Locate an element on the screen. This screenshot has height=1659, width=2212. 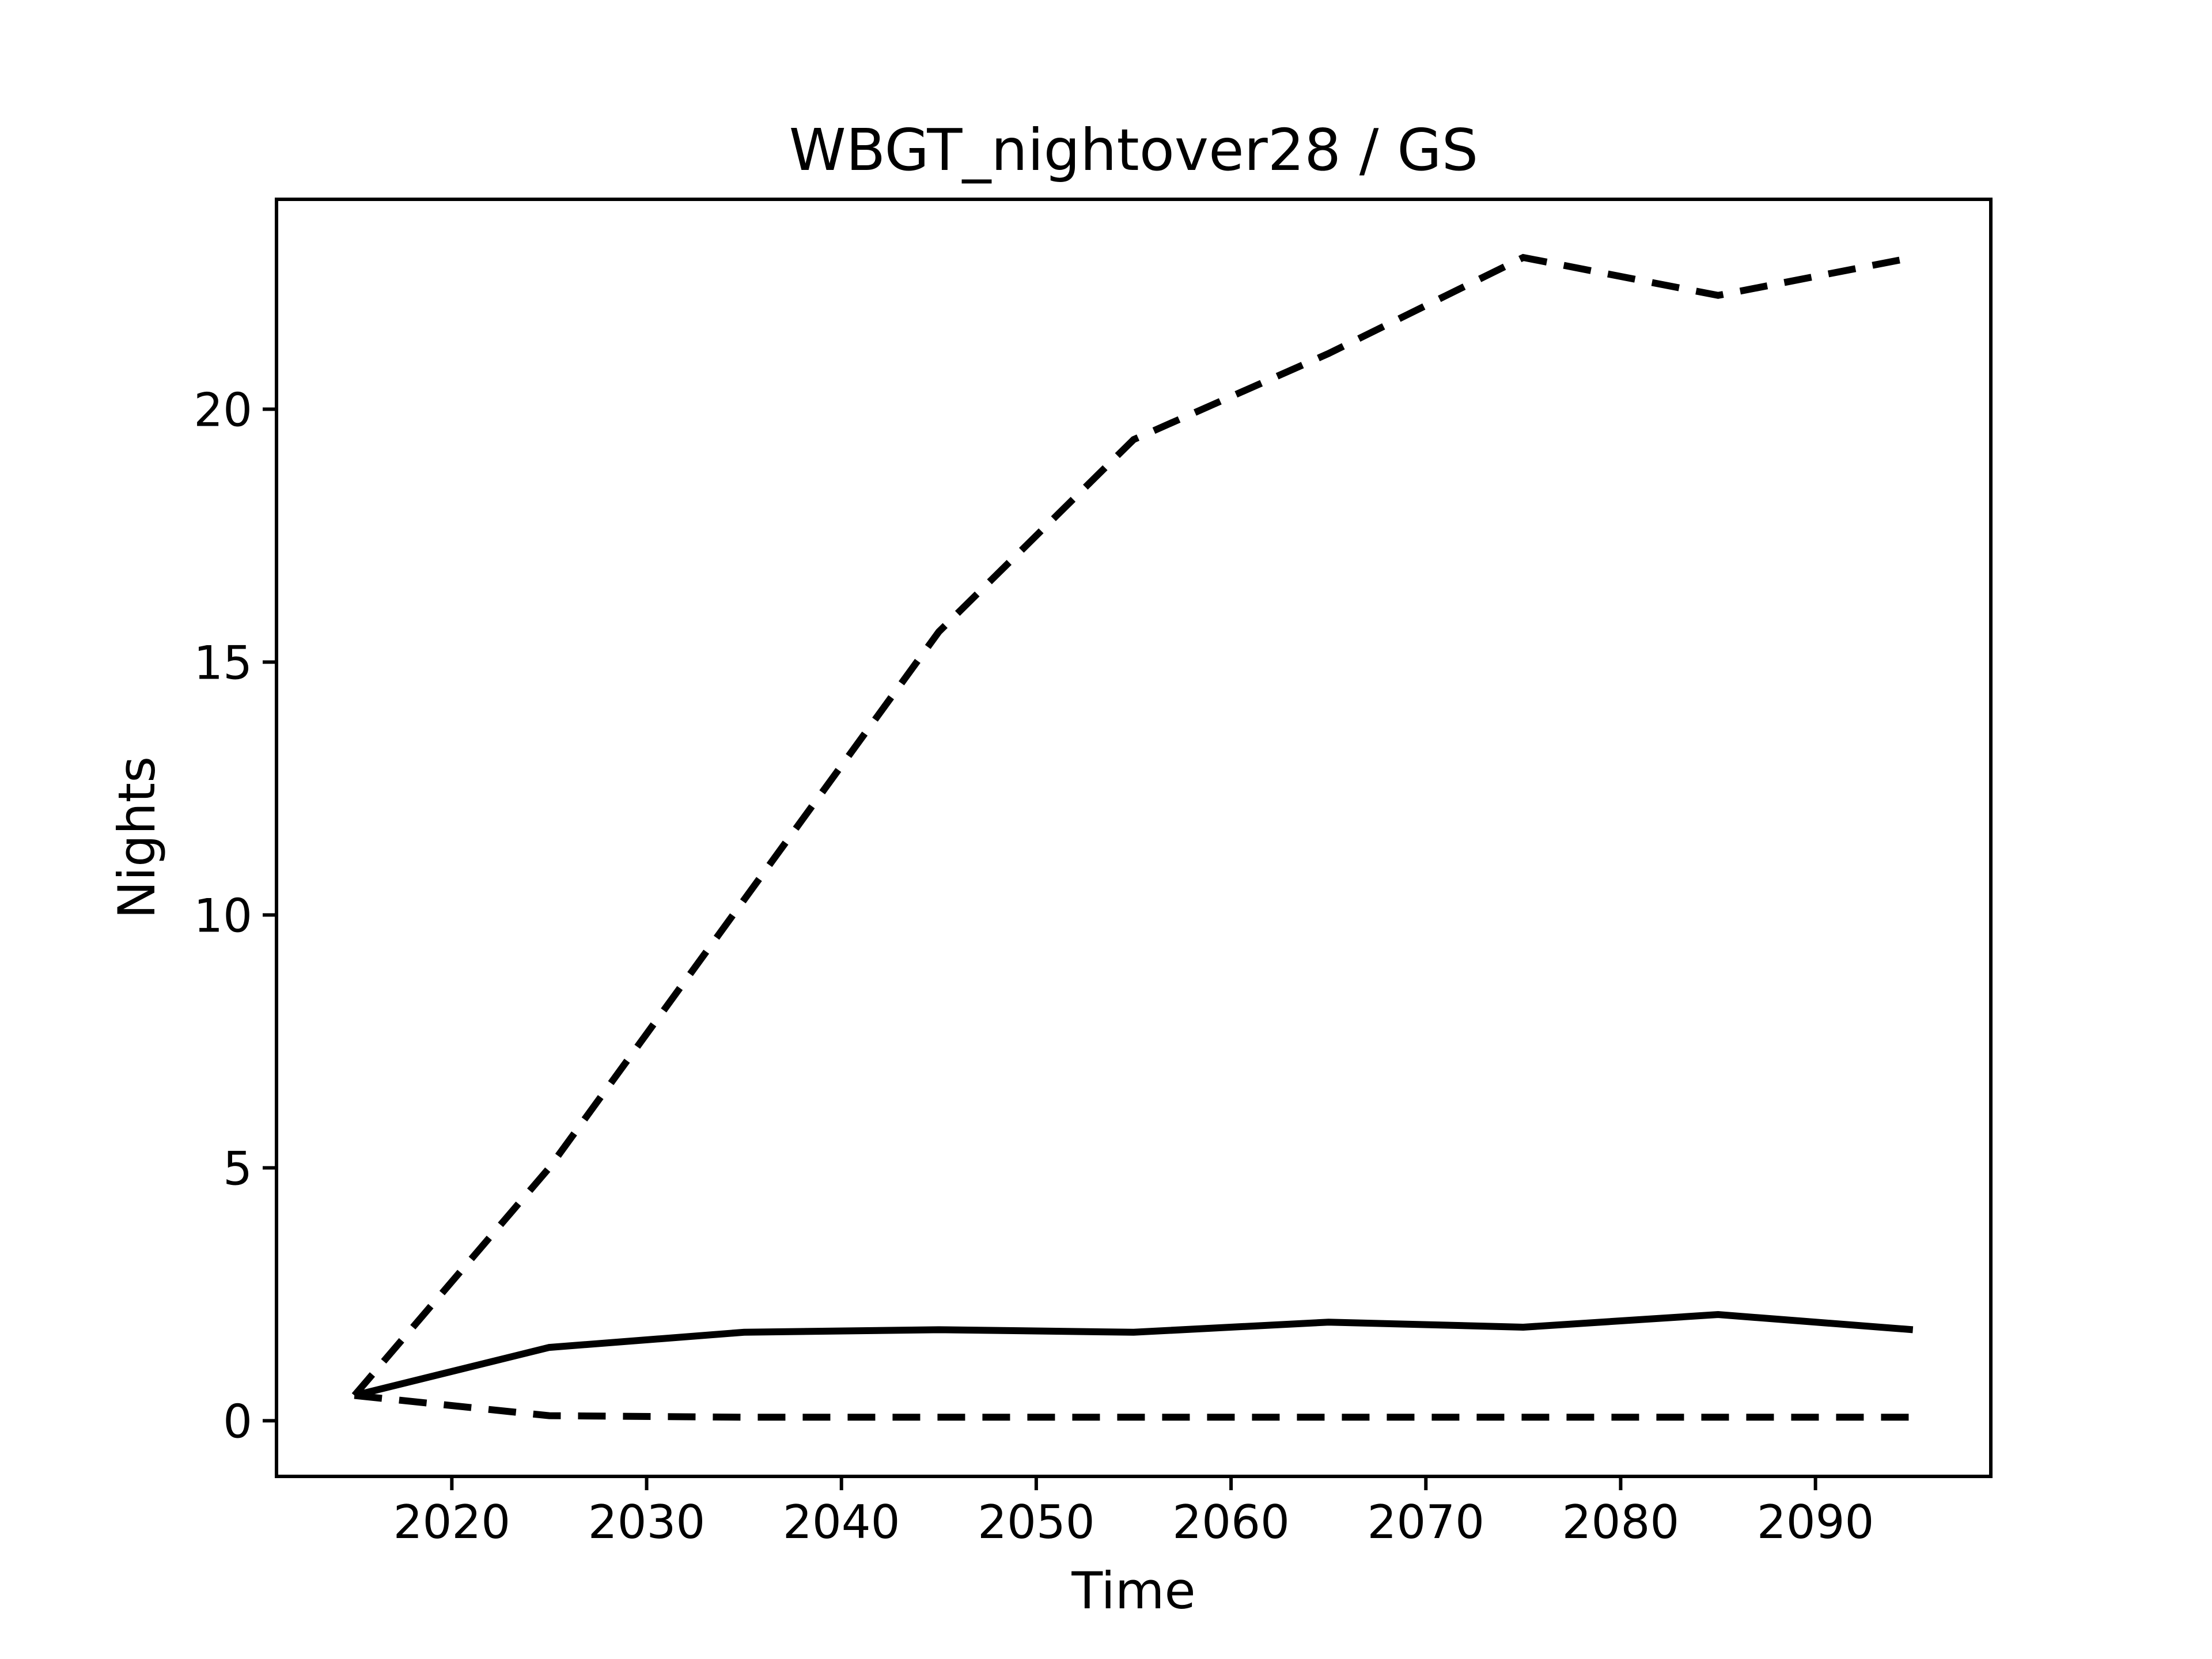
chart-title: WBGT_nightover28 / GS is located at coordinates (1133, 150).